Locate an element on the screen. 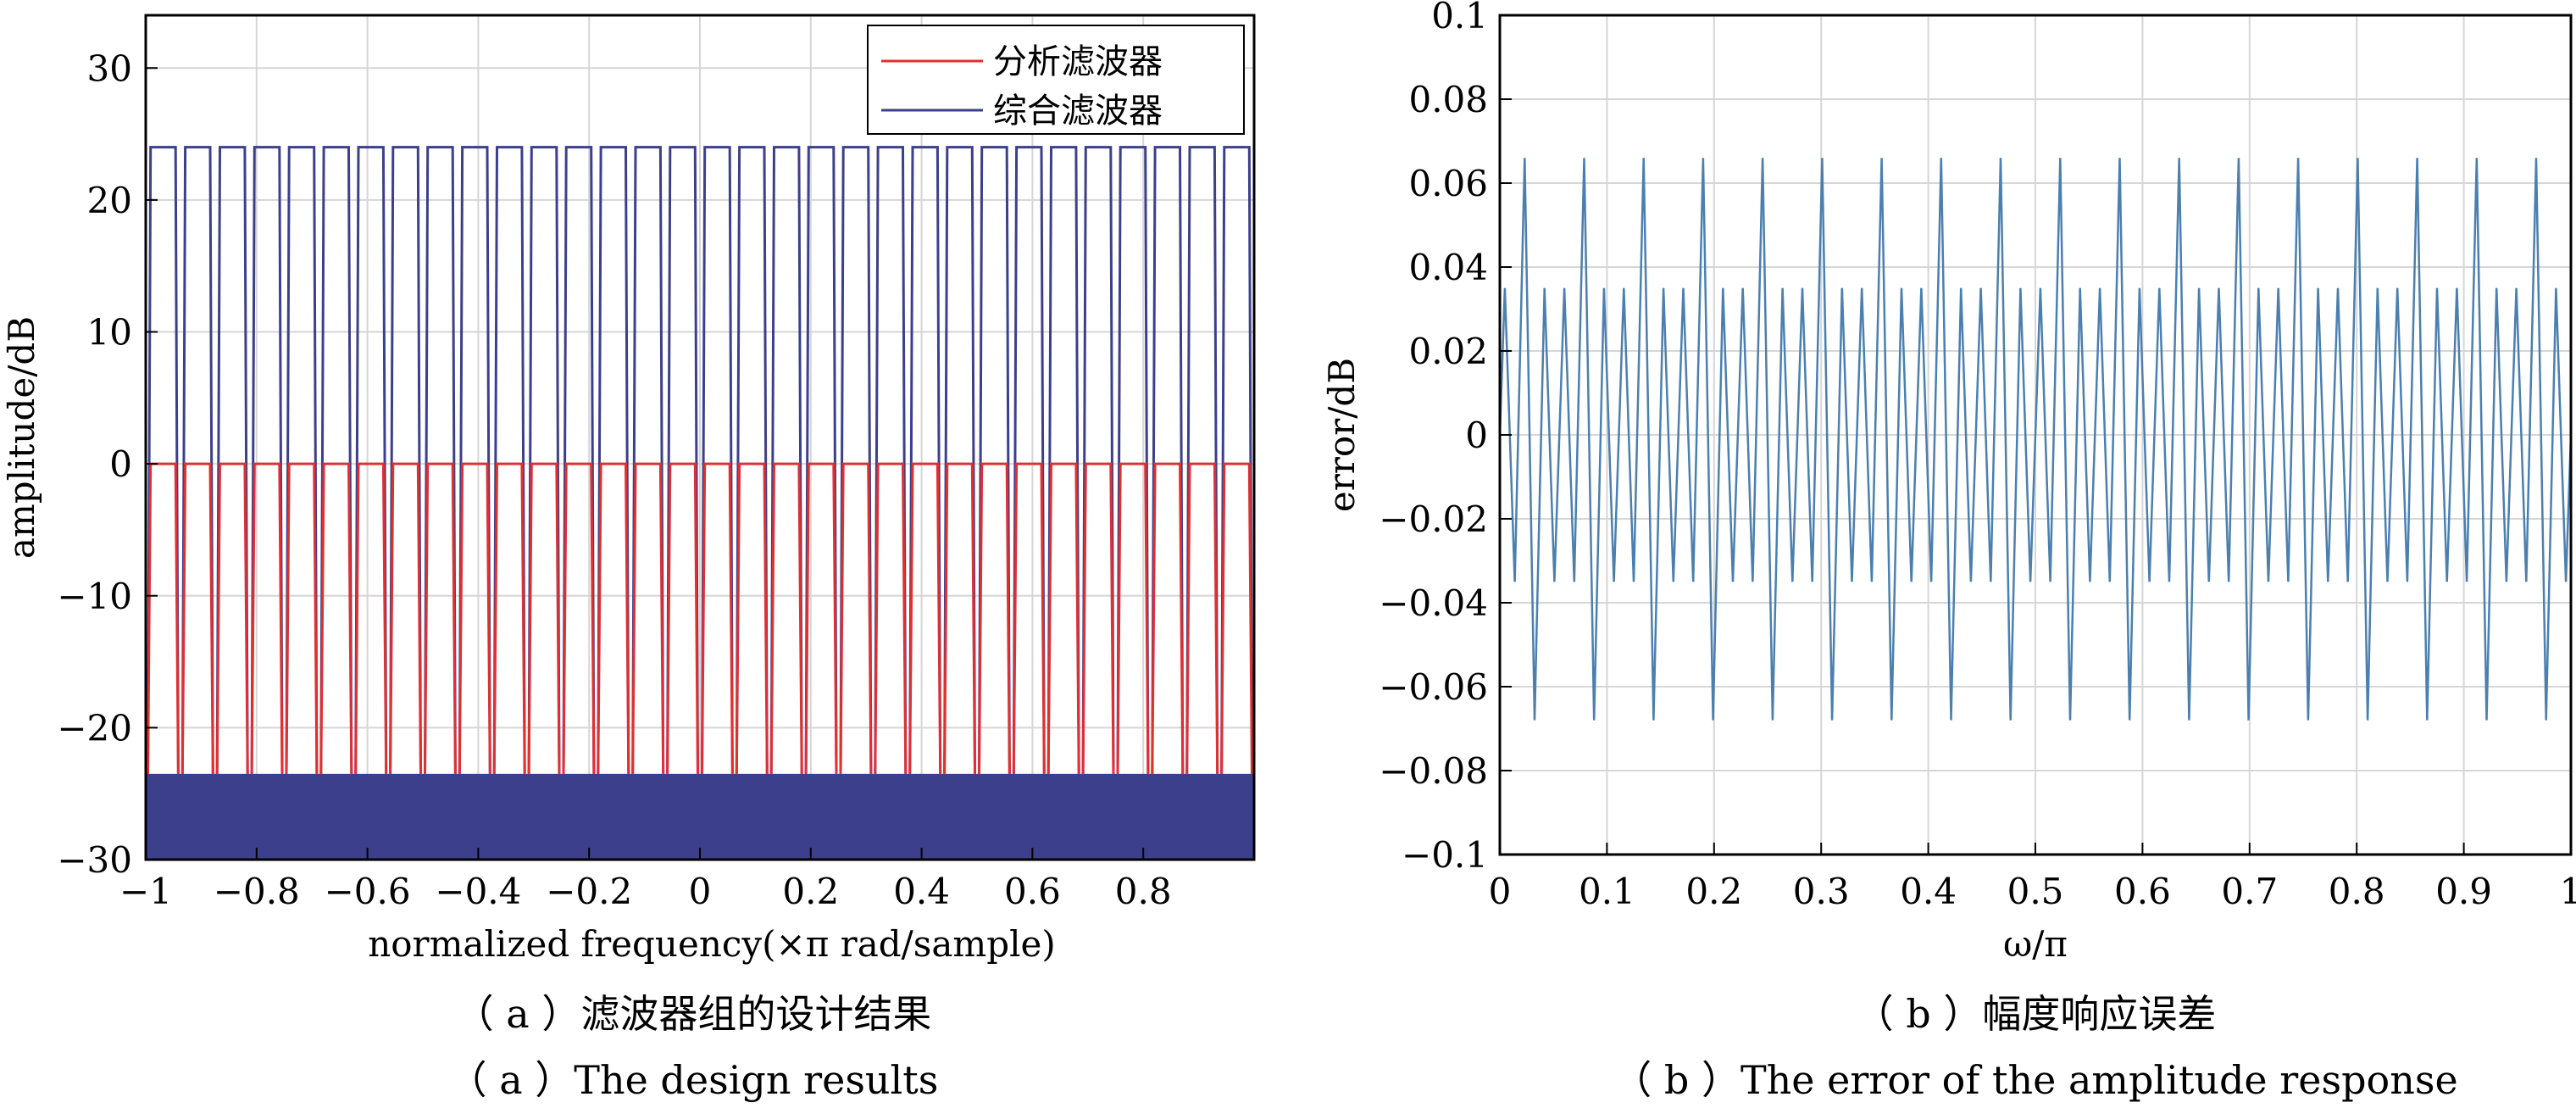 The height and width of the screenshot is (1108, 2576). right-x-tick-label: 0.4 is located at coordinates (1928, 892).